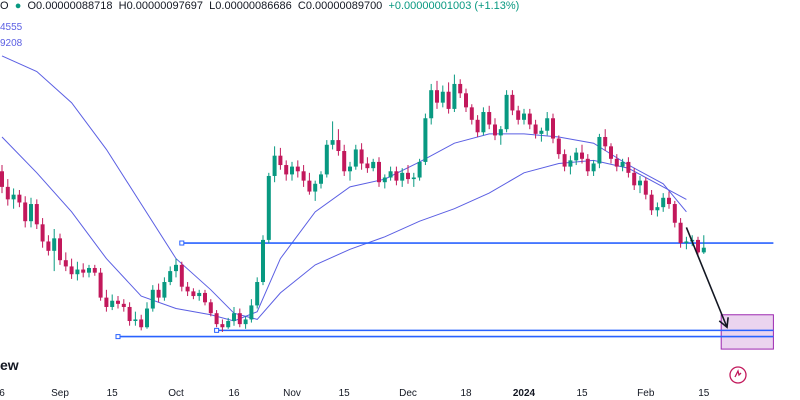  What do you see at coordinates (234, 393) in the screenshot?
I see `x-tick-label: 16` at bounding box center [234, 393].